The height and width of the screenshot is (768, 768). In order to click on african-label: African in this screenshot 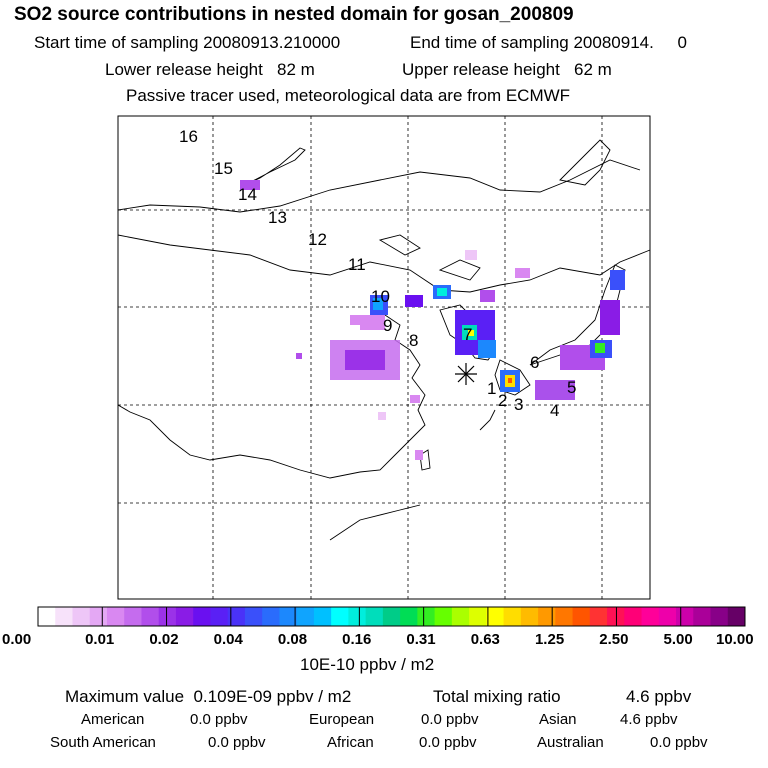, I will do `click(350, 742)`.